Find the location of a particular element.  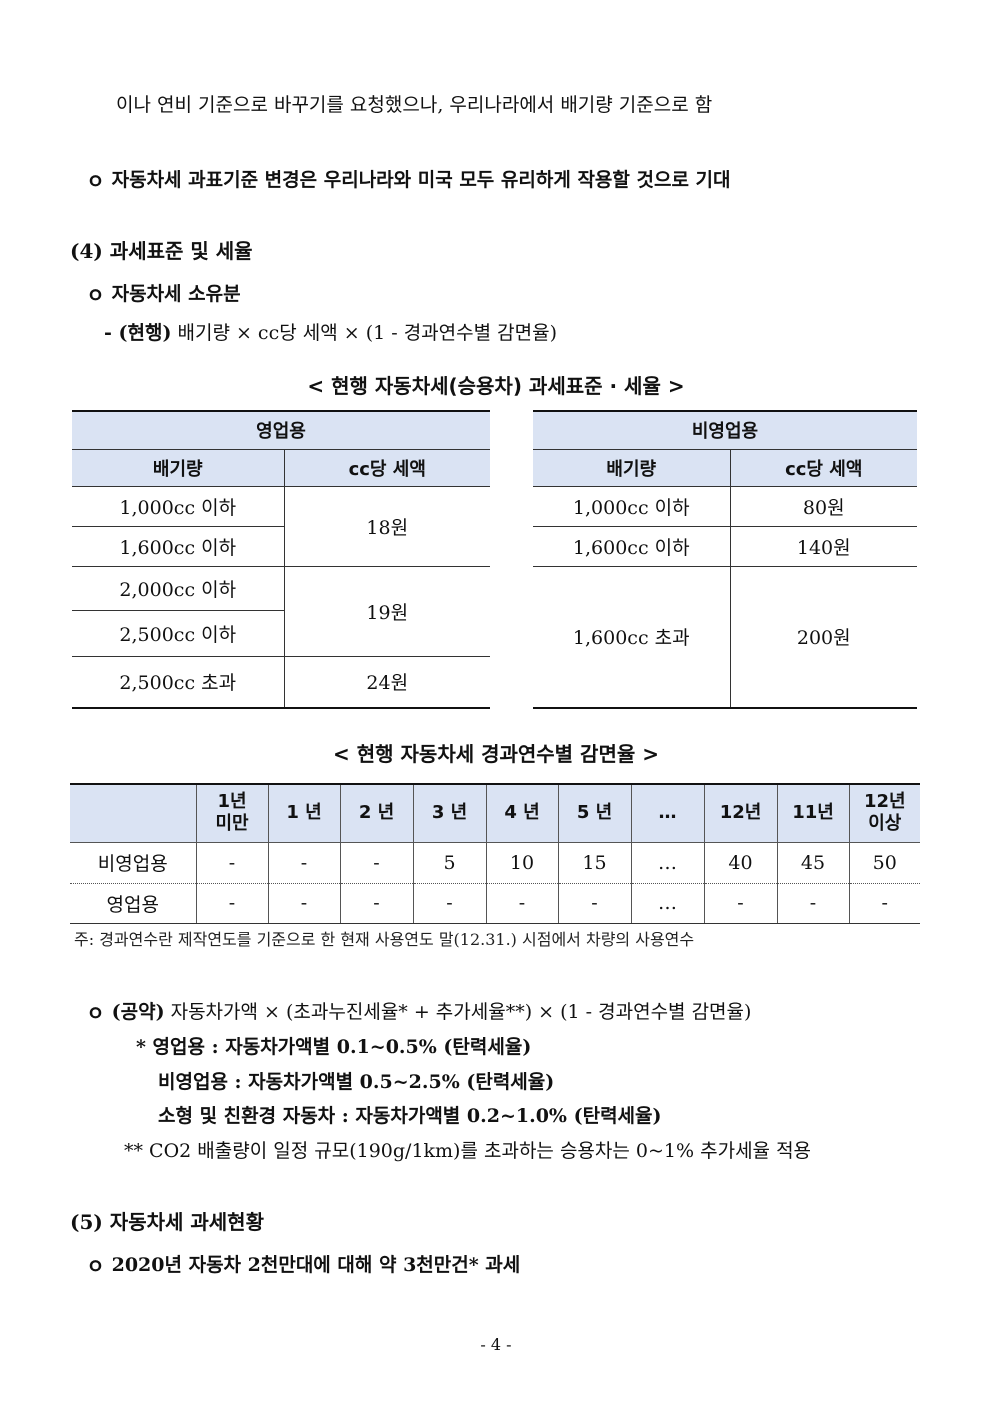

row-label: 영업용 is located at coordinates (133, 903).